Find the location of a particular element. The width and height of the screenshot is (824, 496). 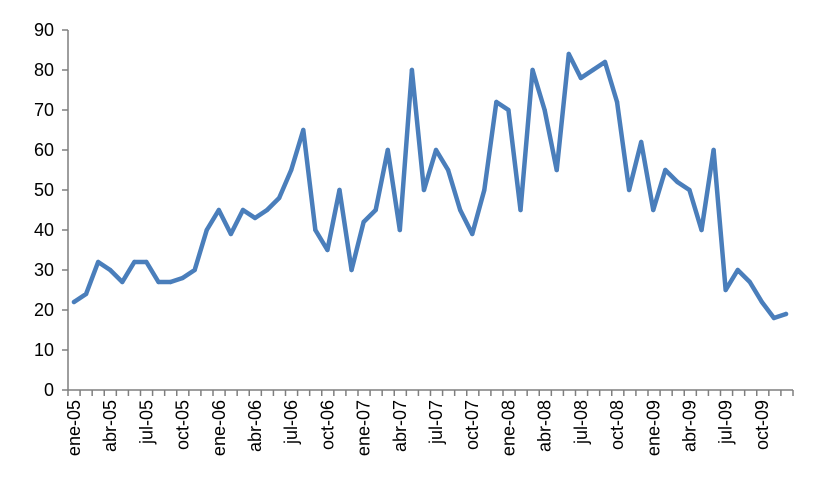

x-tick-label: jul-05 is located at coordinates (146, 422).